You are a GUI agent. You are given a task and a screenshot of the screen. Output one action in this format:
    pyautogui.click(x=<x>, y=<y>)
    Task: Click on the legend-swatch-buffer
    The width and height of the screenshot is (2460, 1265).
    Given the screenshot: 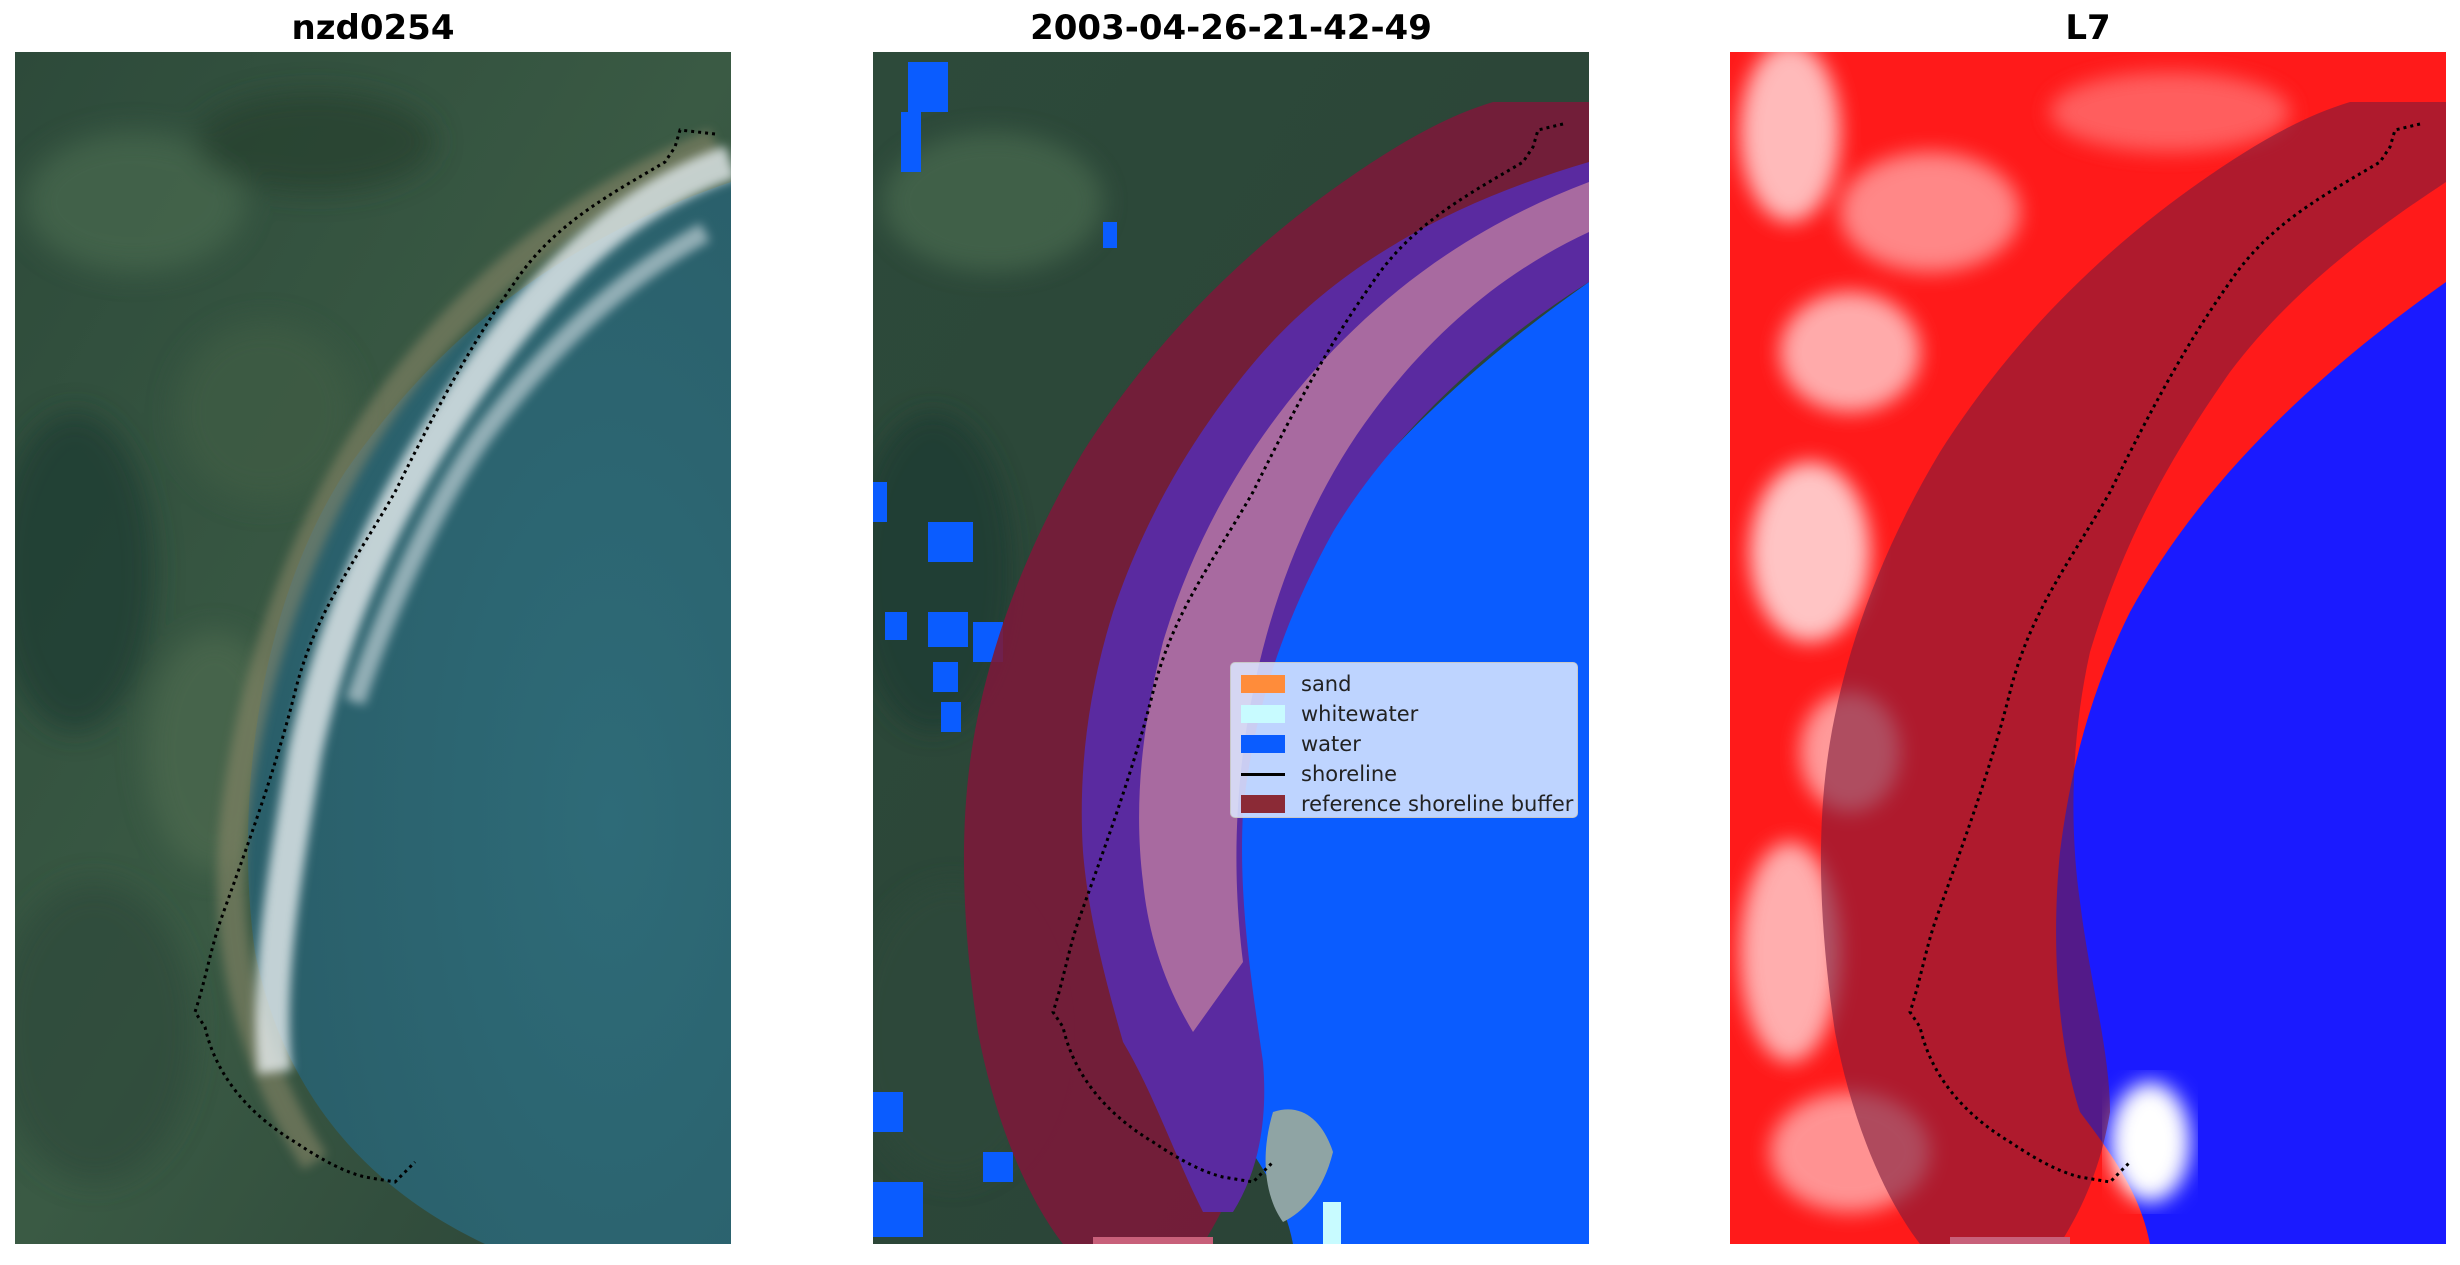 What is the action you would take?
    pyautogui.click(x=1263, y=804)
    